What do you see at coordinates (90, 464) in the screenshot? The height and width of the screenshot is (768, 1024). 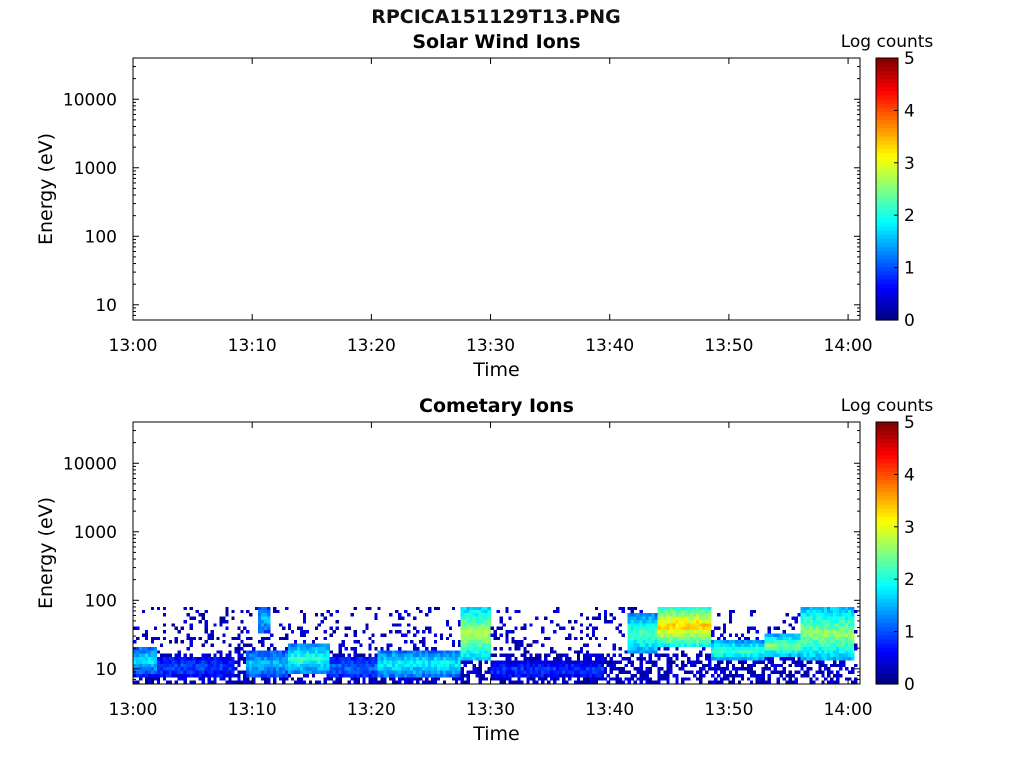 I see `y-tick-label: 10000` at bounding box center [90, 464].